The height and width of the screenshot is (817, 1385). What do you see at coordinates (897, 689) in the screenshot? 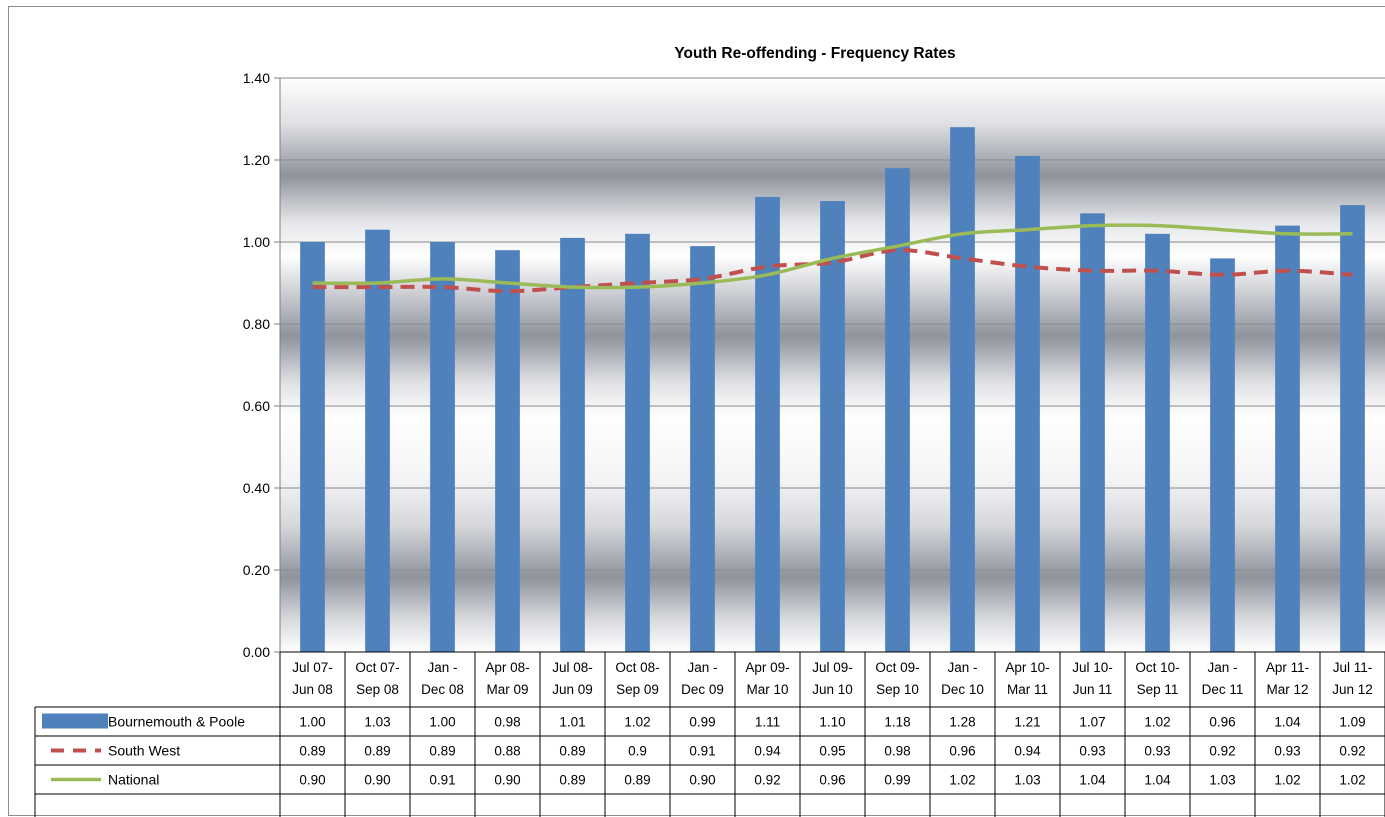
I see `category-label: Sep 10` at bounding box center [897, 689].